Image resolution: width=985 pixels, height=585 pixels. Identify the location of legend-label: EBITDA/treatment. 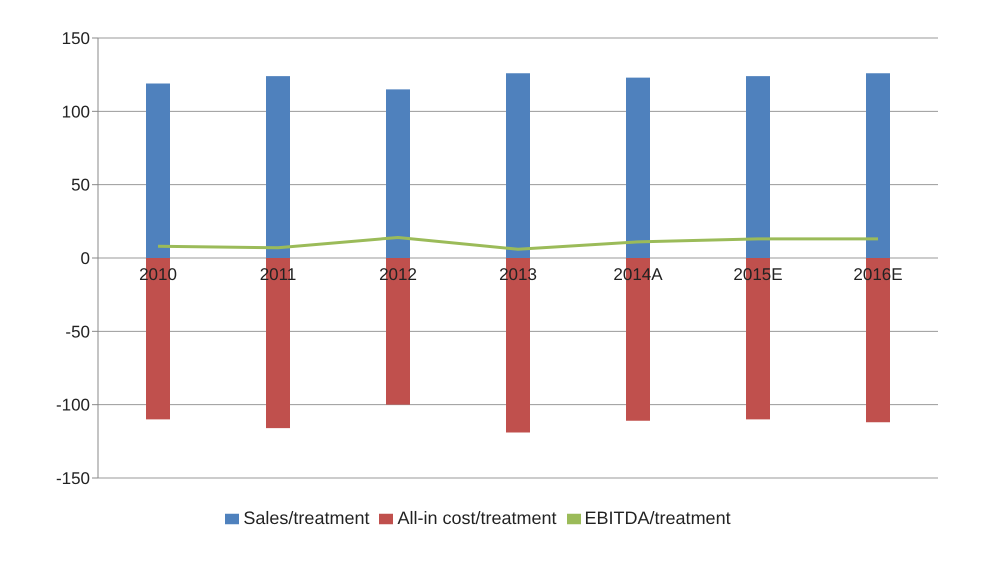
(657, 518).